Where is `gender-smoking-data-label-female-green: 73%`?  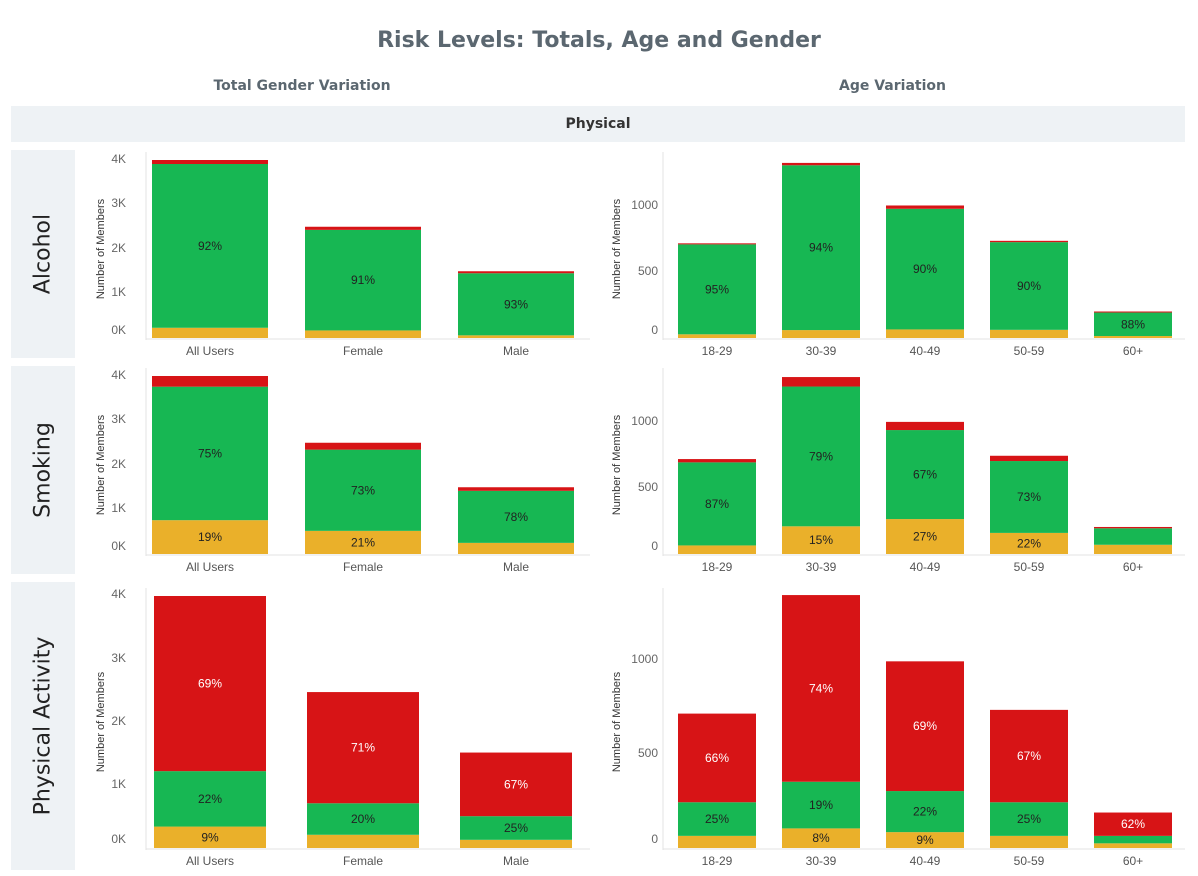 gender-smoking-data-label-female-green: 73% is located at coordinates (363, 490).